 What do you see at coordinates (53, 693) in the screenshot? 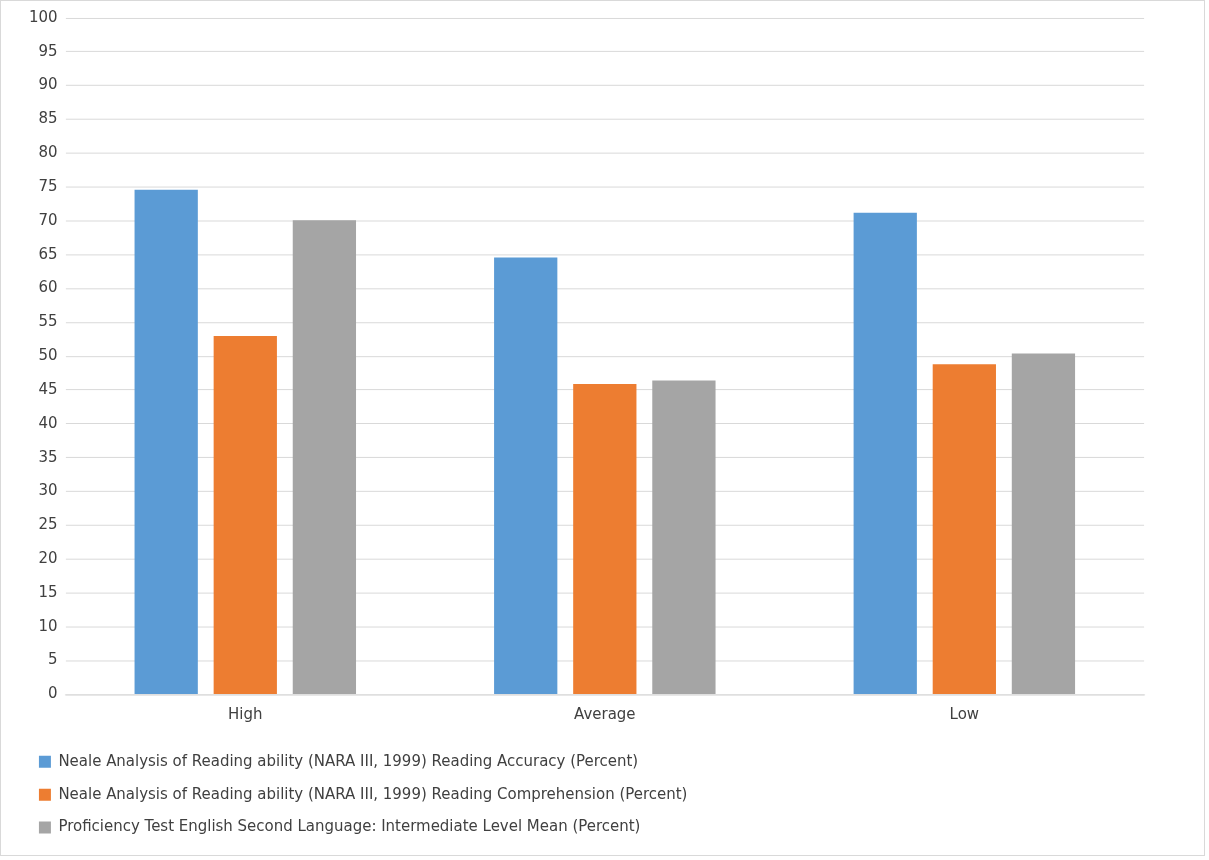
I see `y-tick-label: 0` at bounding box center [53, 693].